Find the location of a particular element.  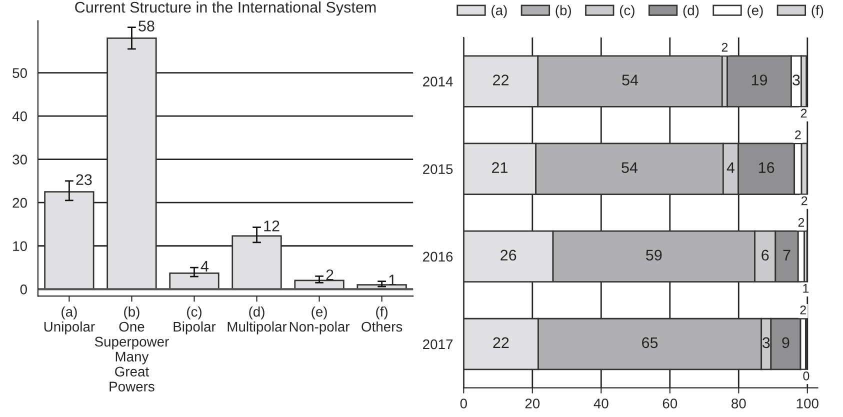

x-tick-label: (b) One Superpower Many Great Powers is located at coordinates (131, 349).